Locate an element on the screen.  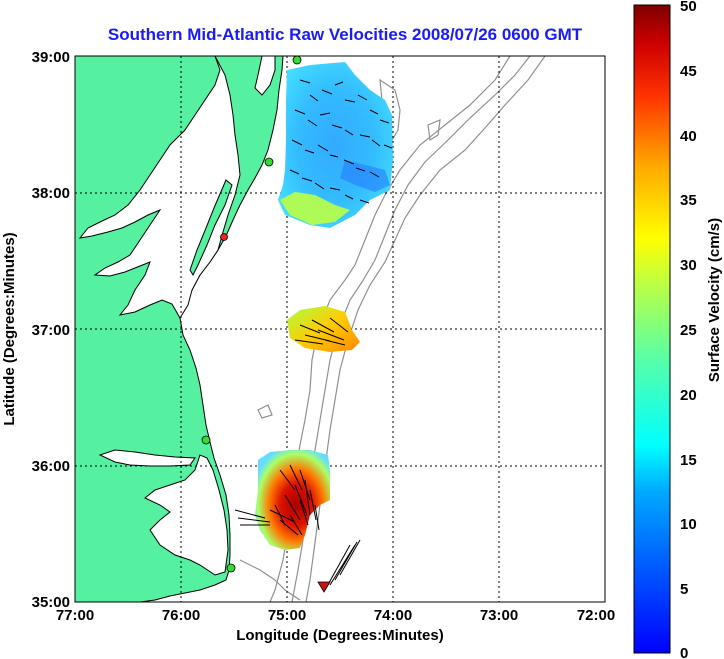
x-tick-label: 73:00 is located at coordinates (499, 615).